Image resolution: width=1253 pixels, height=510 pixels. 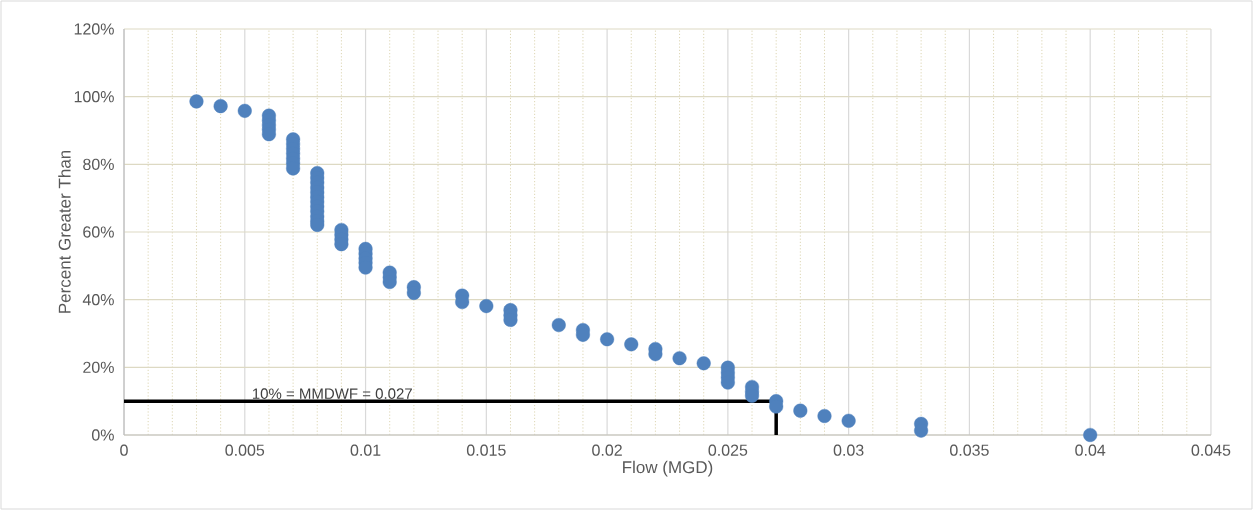 I want to click on x-tick-label: 0.015, so click(x=486, y=450).